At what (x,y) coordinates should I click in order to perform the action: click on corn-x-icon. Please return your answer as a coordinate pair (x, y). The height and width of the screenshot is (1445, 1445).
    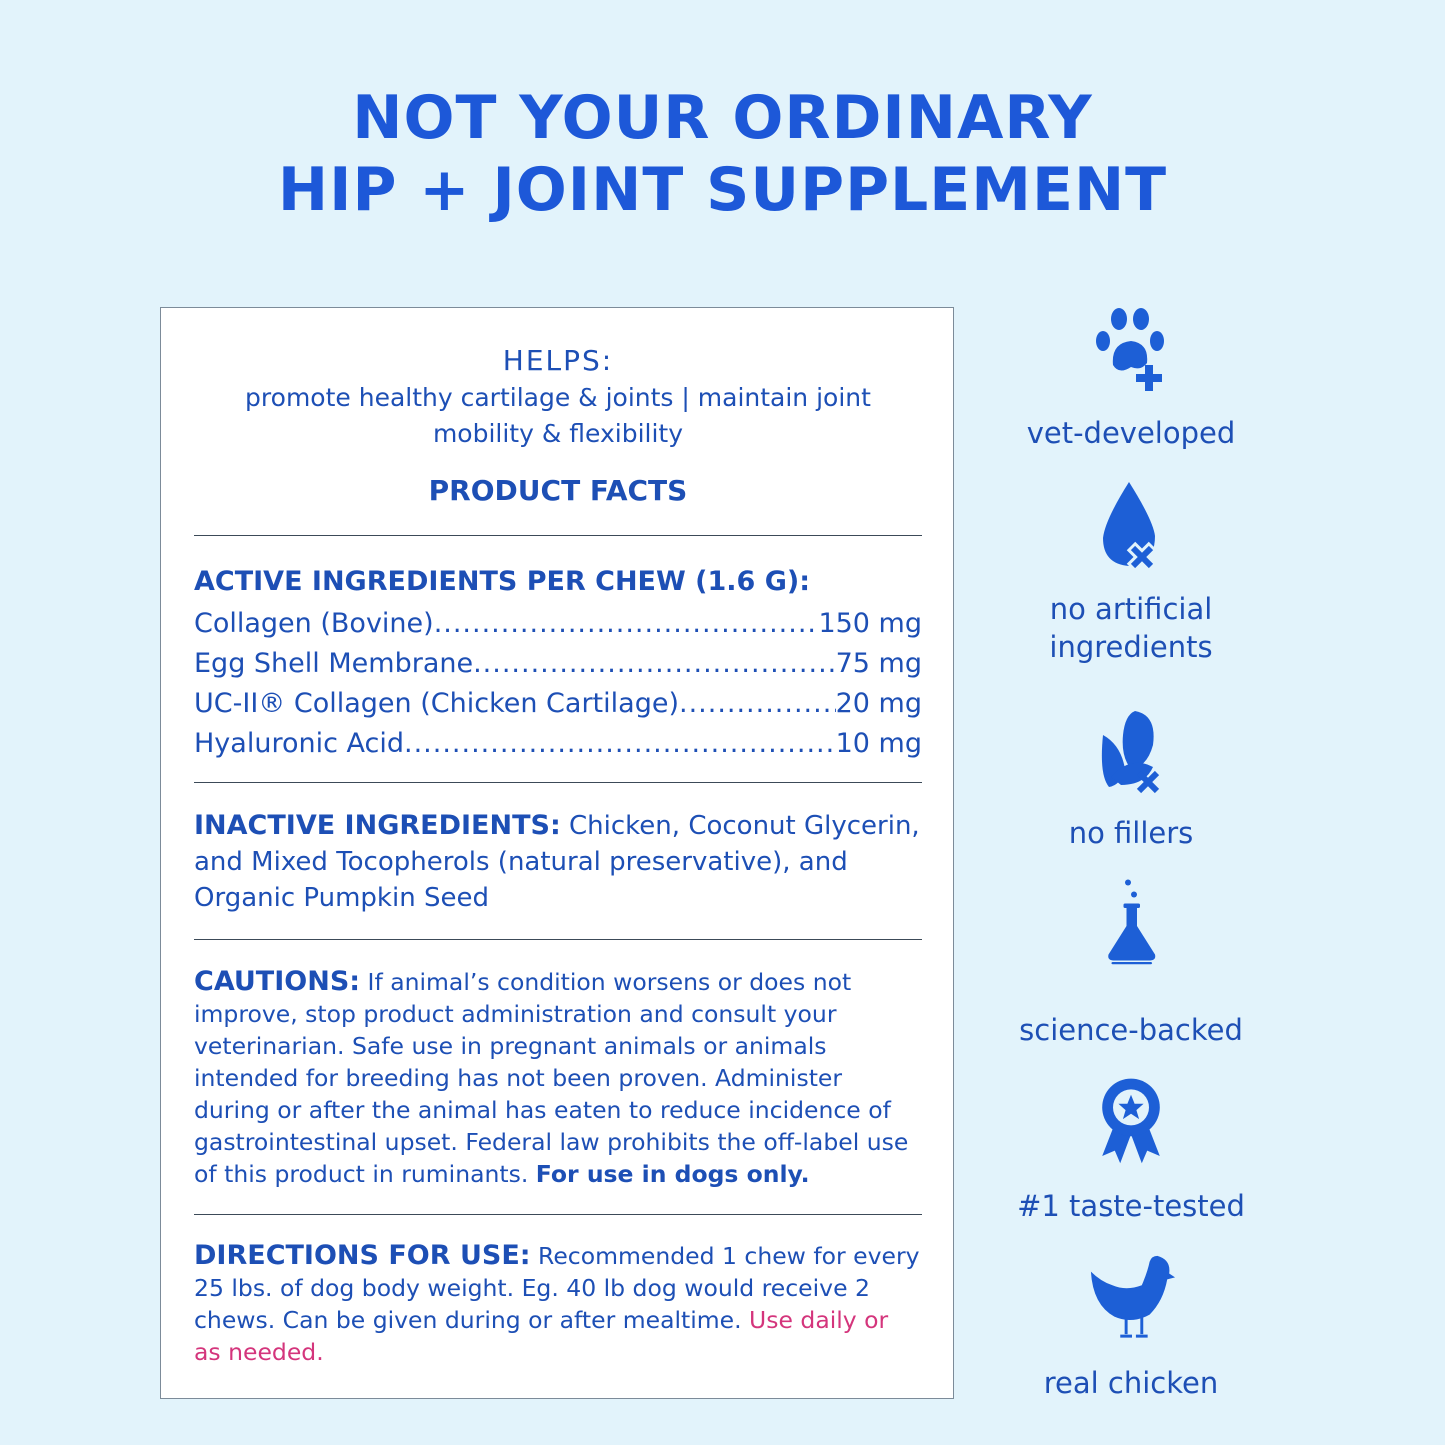
    Looking at the image, I should click on (1130, 752).